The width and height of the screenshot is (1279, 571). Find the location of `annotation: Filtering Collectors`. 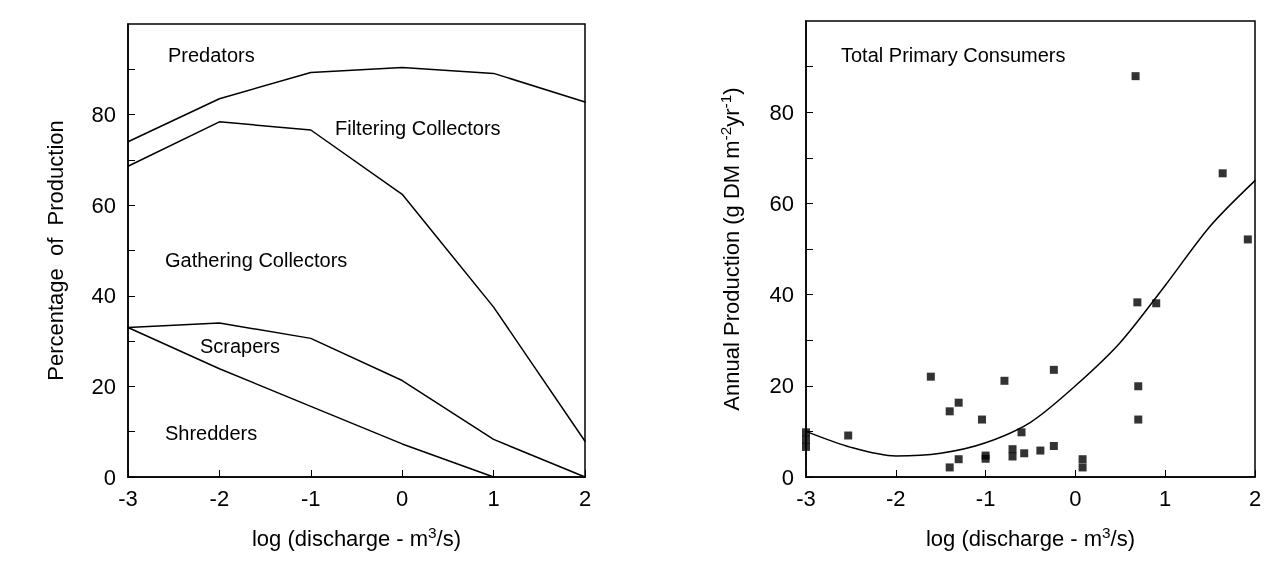

annotation: Filtering Collectors is located at coordinates (418, 128).